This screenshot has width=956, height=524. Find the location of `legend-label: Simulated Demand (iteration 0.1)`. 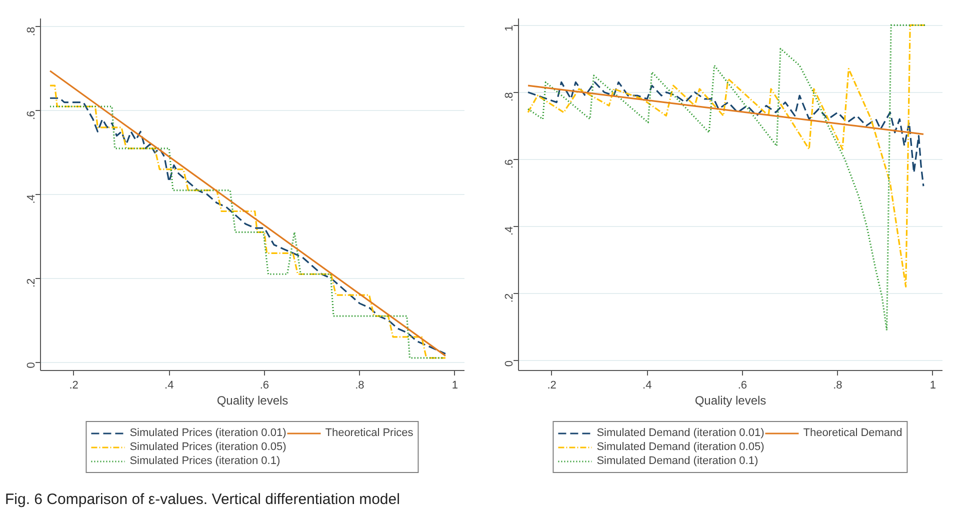

legend-label: Simulated Demand (iteration 0.1) is located at coordinates (677, 461).